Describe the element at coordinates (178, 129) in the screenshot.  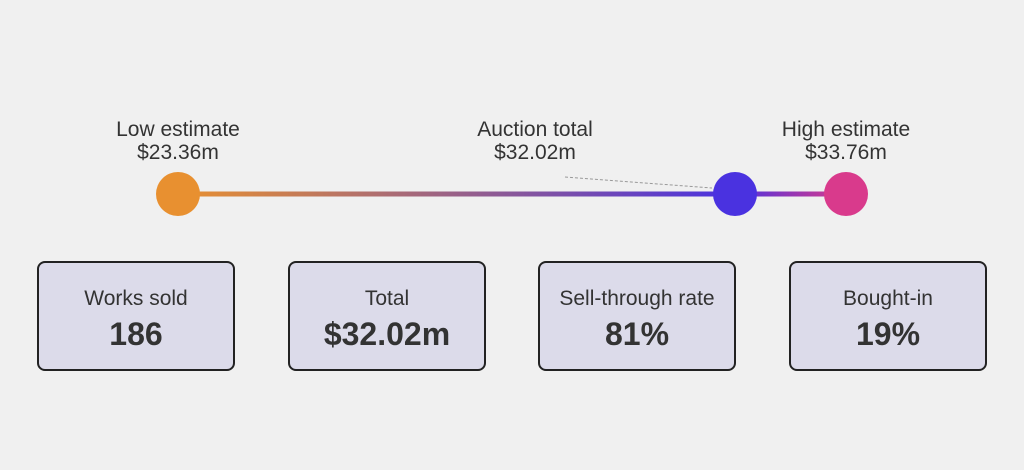
I see `low-estimate-title: Low estimate` at that location.